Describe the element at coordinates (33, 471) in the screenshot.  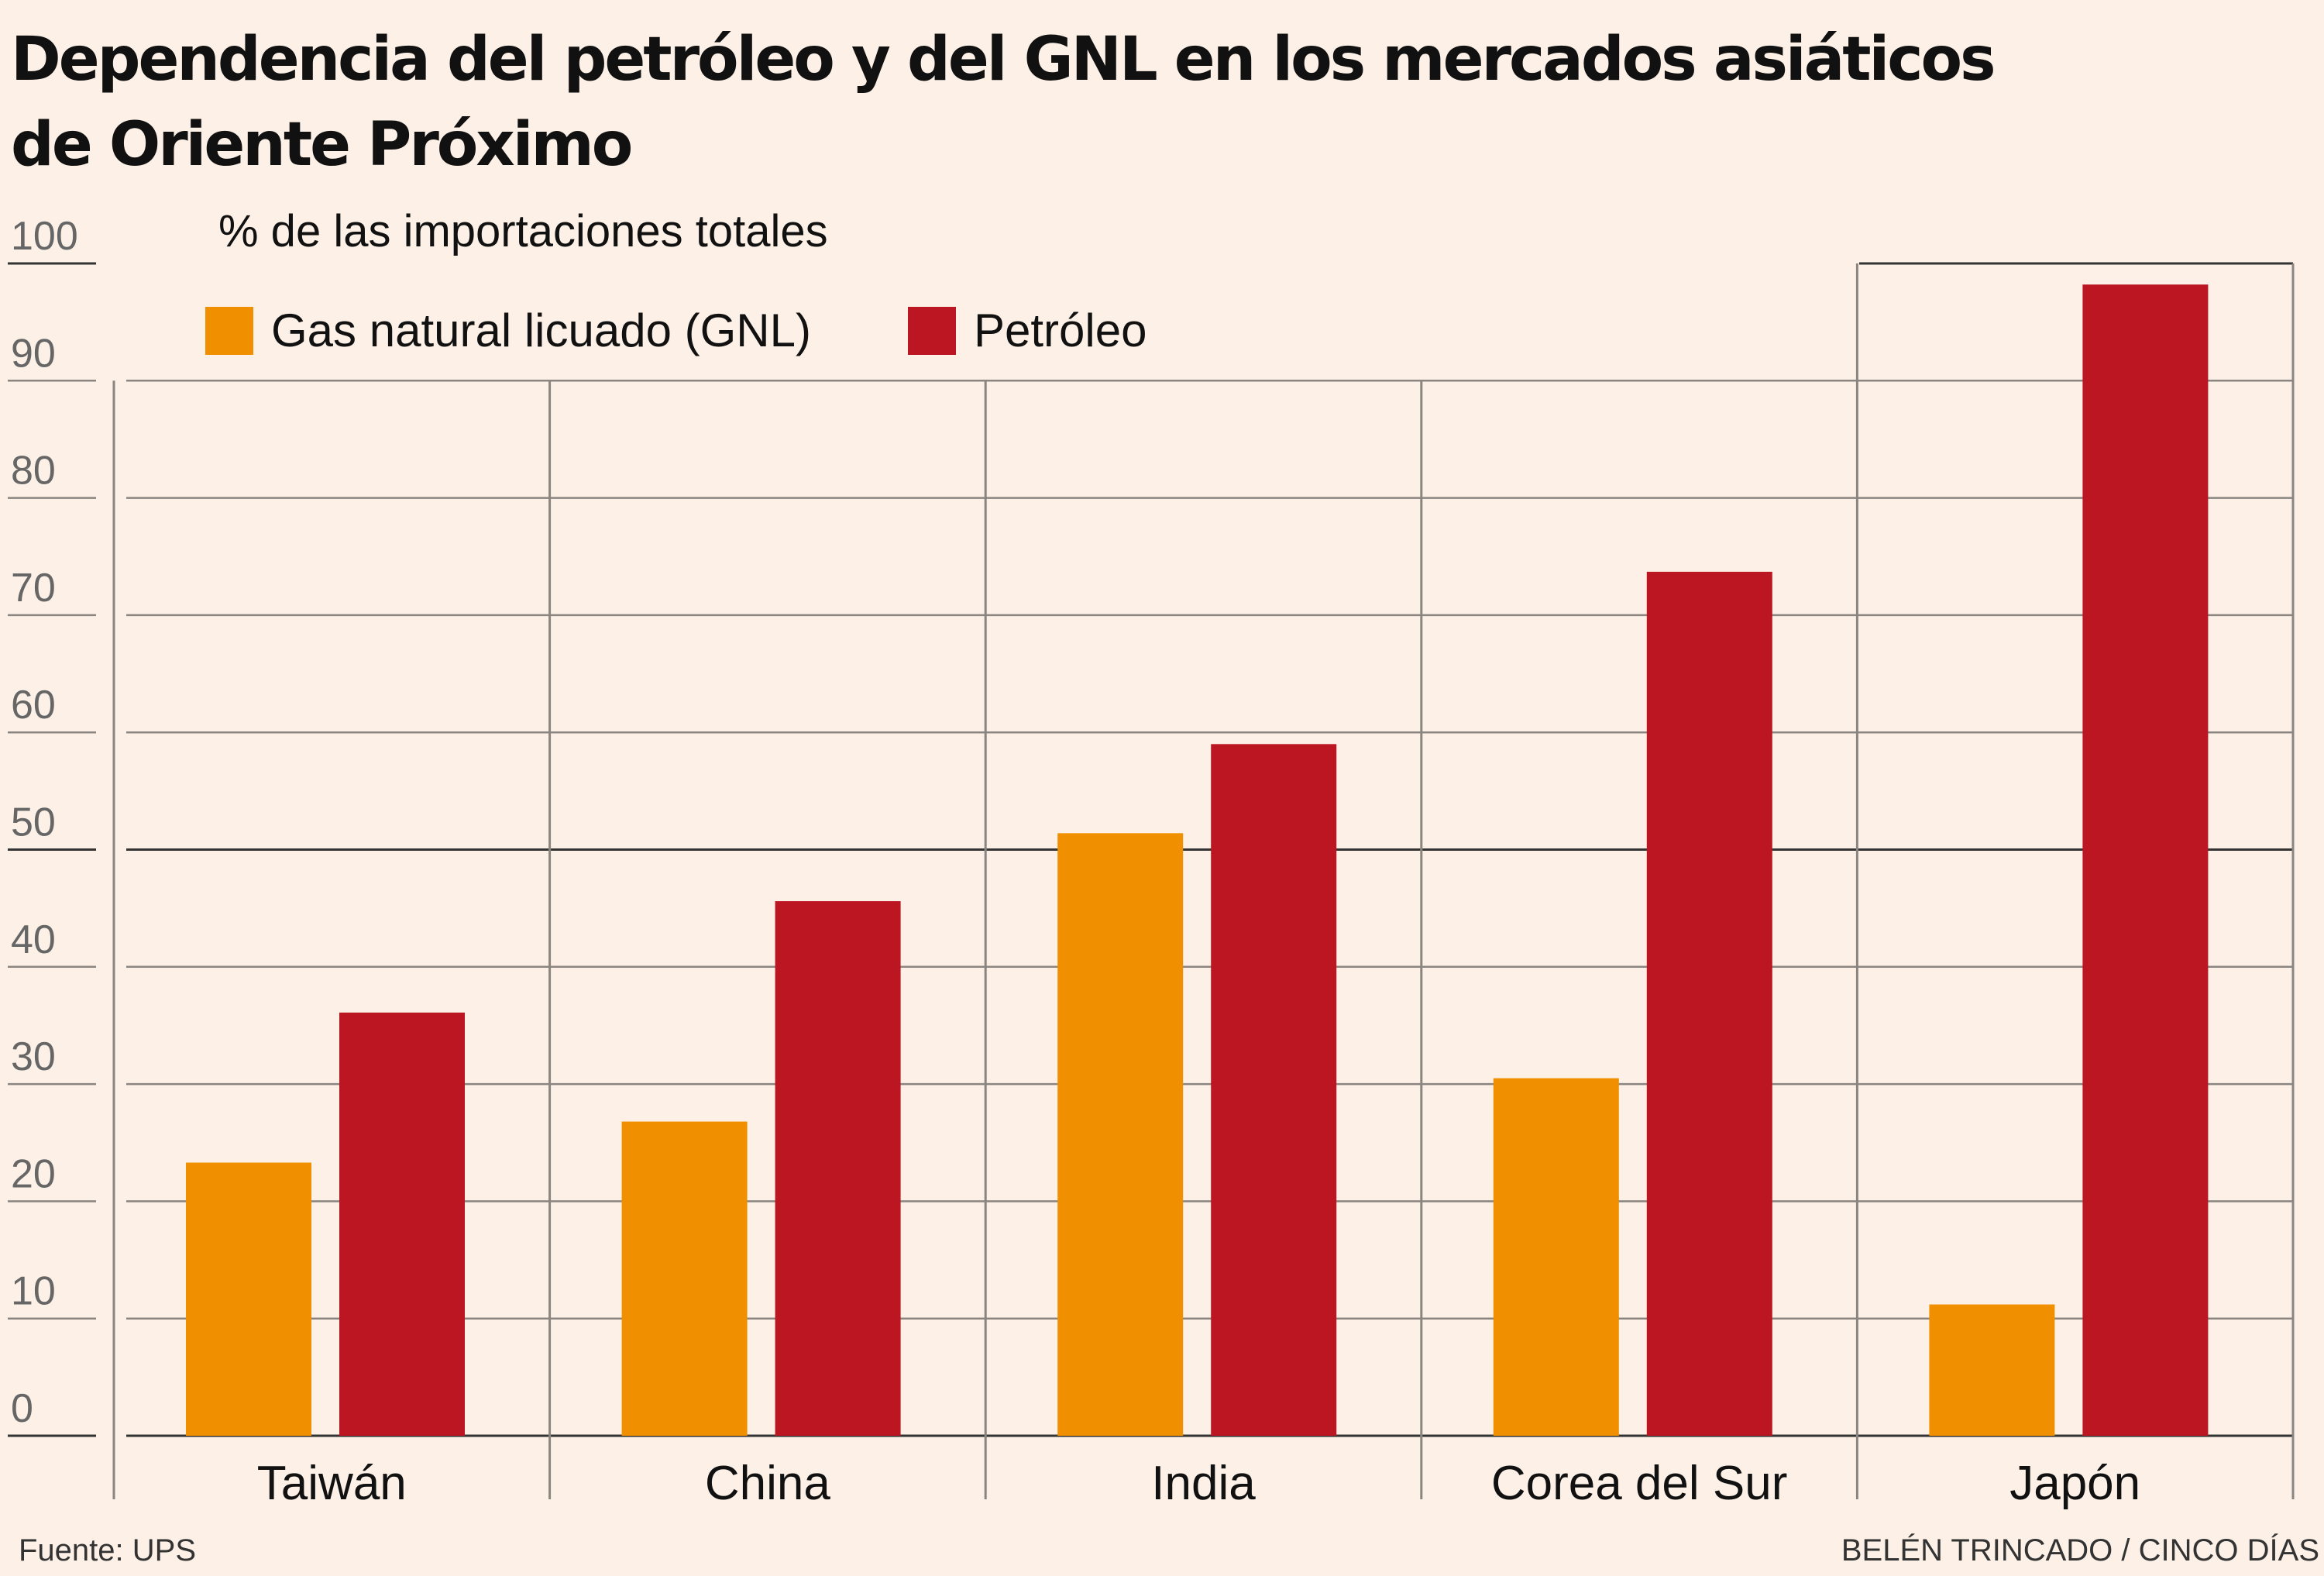
I see `y-tick-label: 80` at that location.